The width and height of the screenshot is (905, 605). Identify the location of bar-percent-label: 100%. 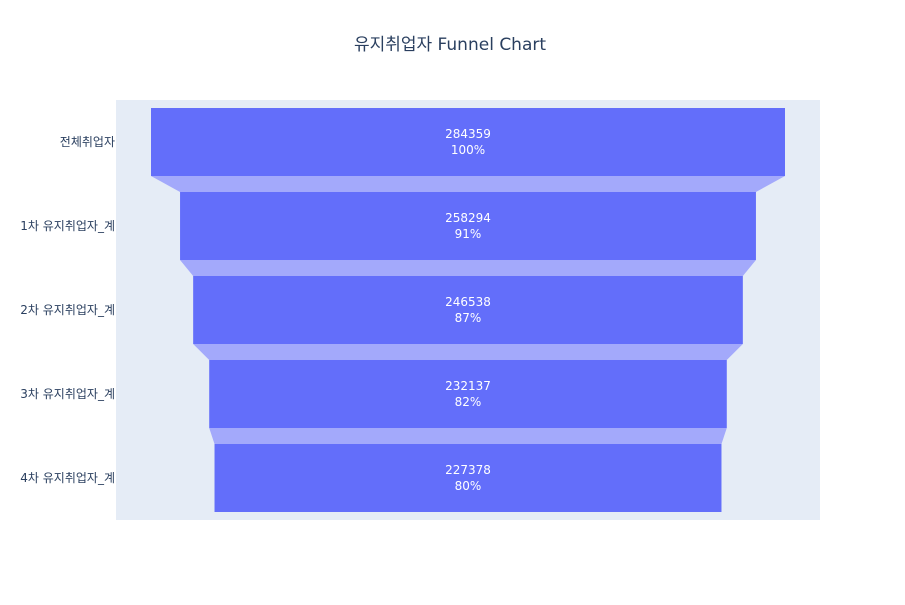
(468, 150).